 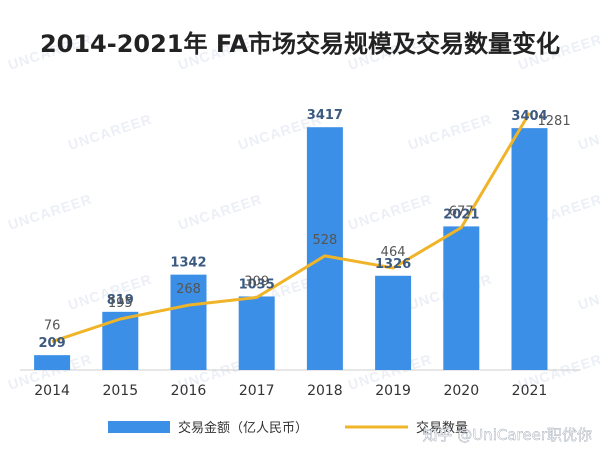 I want to click on line-value-label-2016: 268, so click(x=188, y=289).